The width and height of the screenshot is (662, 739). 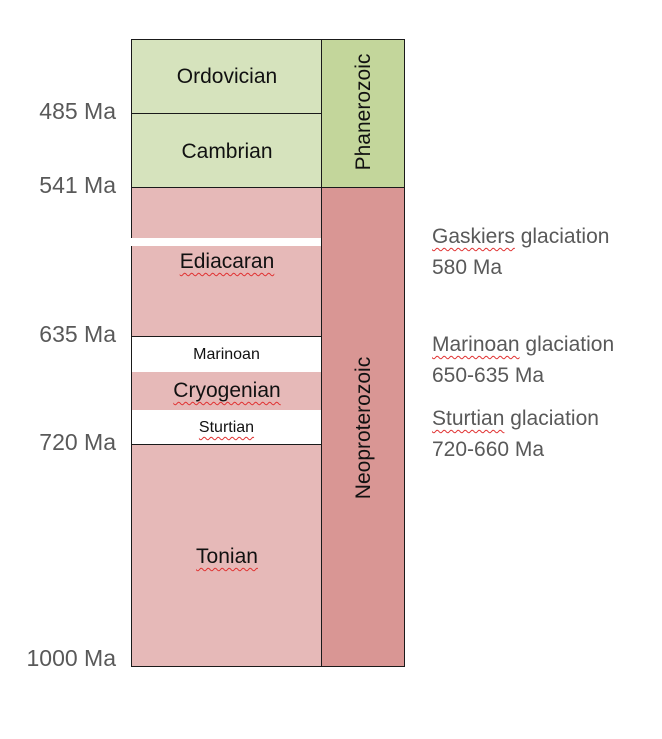 What do you see at coordinates (71, 658) in the screenshot?
I see `tick-1000: 1000 Ma` at bounding box center [71, 658].